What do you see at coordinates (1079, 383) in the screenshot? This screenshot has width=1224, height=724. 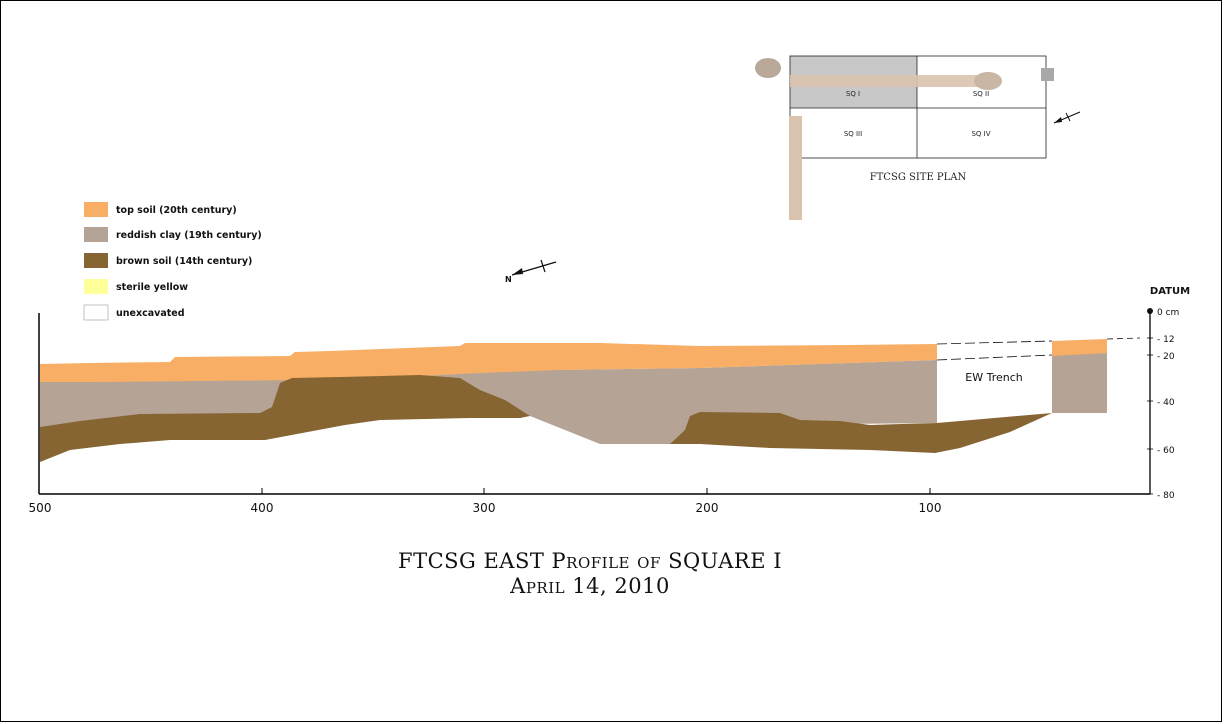 I see `layer-reddish-clay-east` at bounding box center [1079, 383].